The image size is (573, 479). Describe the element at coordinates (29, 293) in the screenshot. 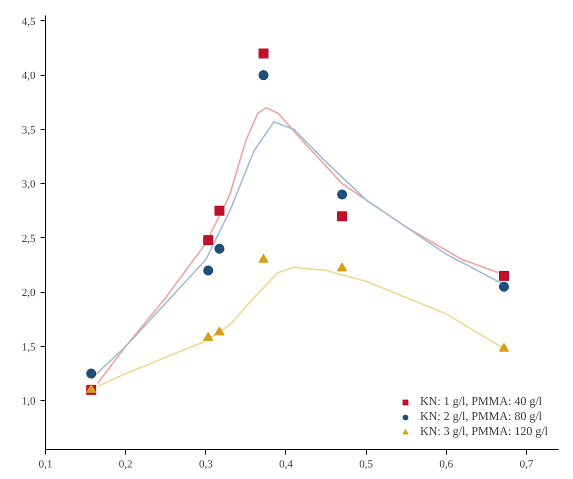

I see `y-tick-label: 2,0` at that location.